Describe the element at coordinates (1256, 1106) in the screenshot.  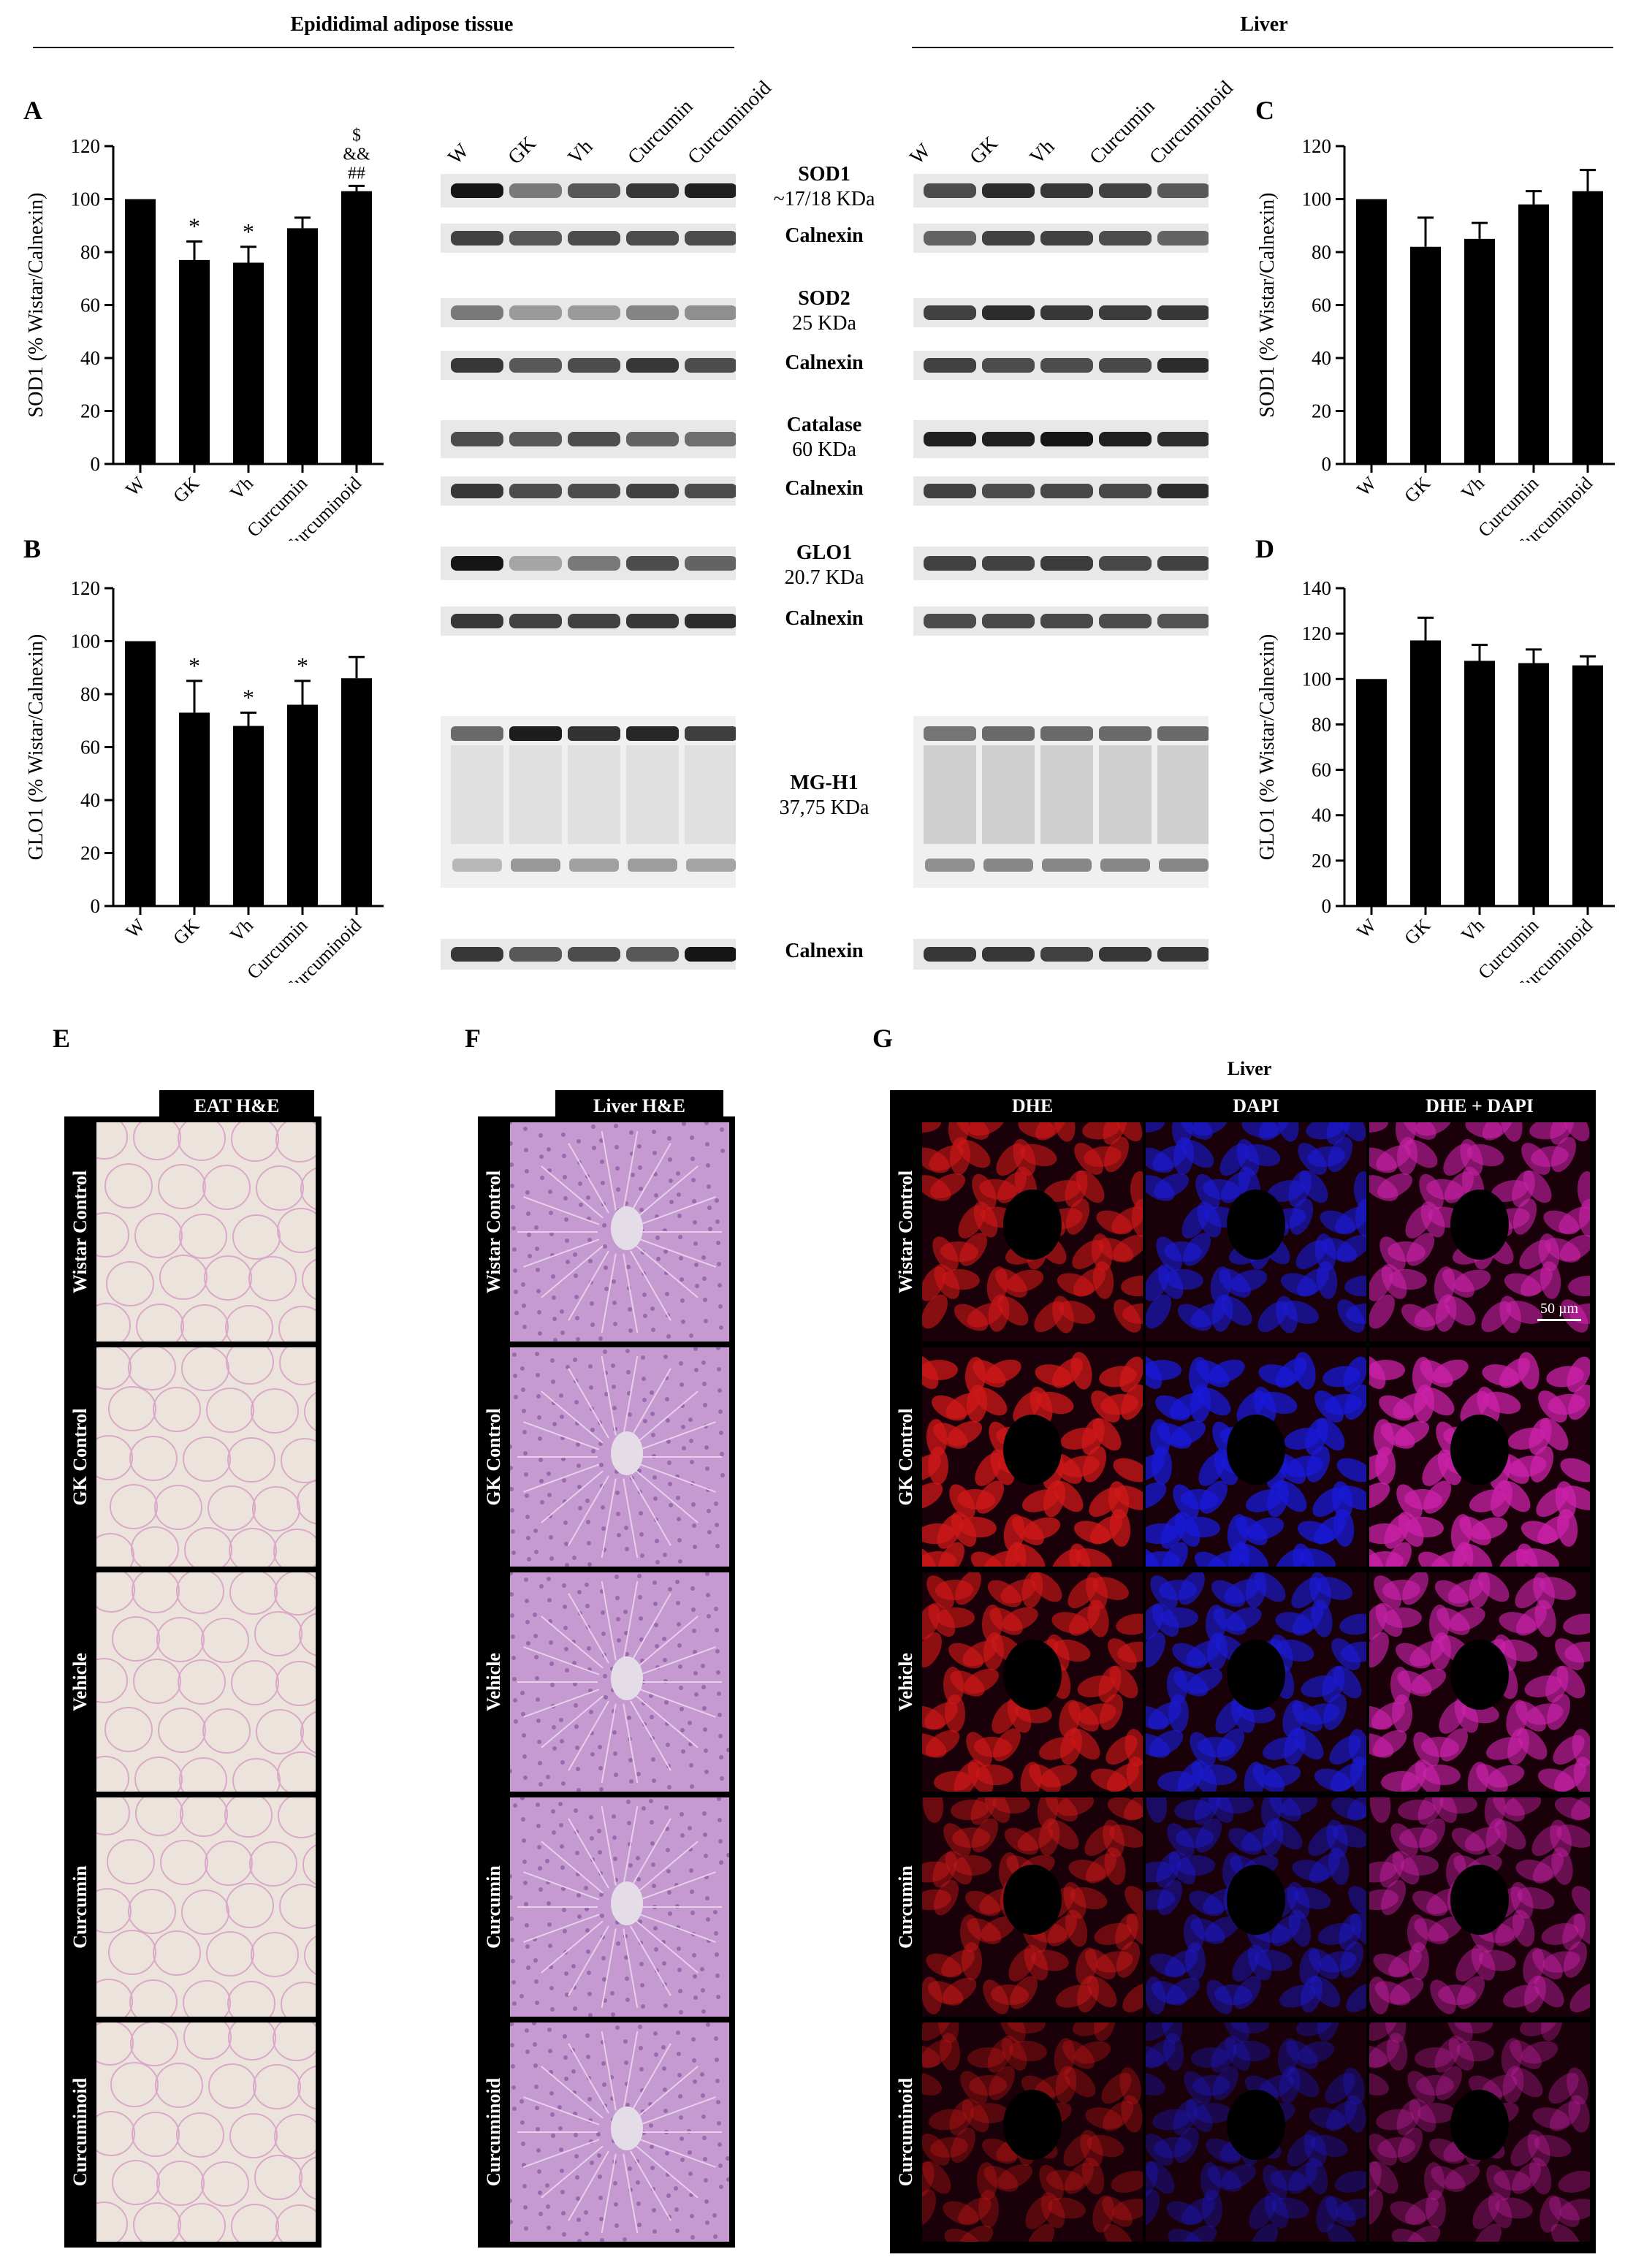
I see `g-column-header: DAPI` at that location.